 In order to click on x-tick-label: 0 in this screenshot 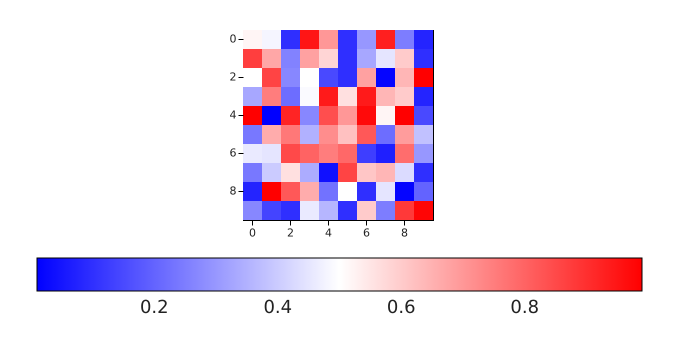, I will do `click(252, 233)`.